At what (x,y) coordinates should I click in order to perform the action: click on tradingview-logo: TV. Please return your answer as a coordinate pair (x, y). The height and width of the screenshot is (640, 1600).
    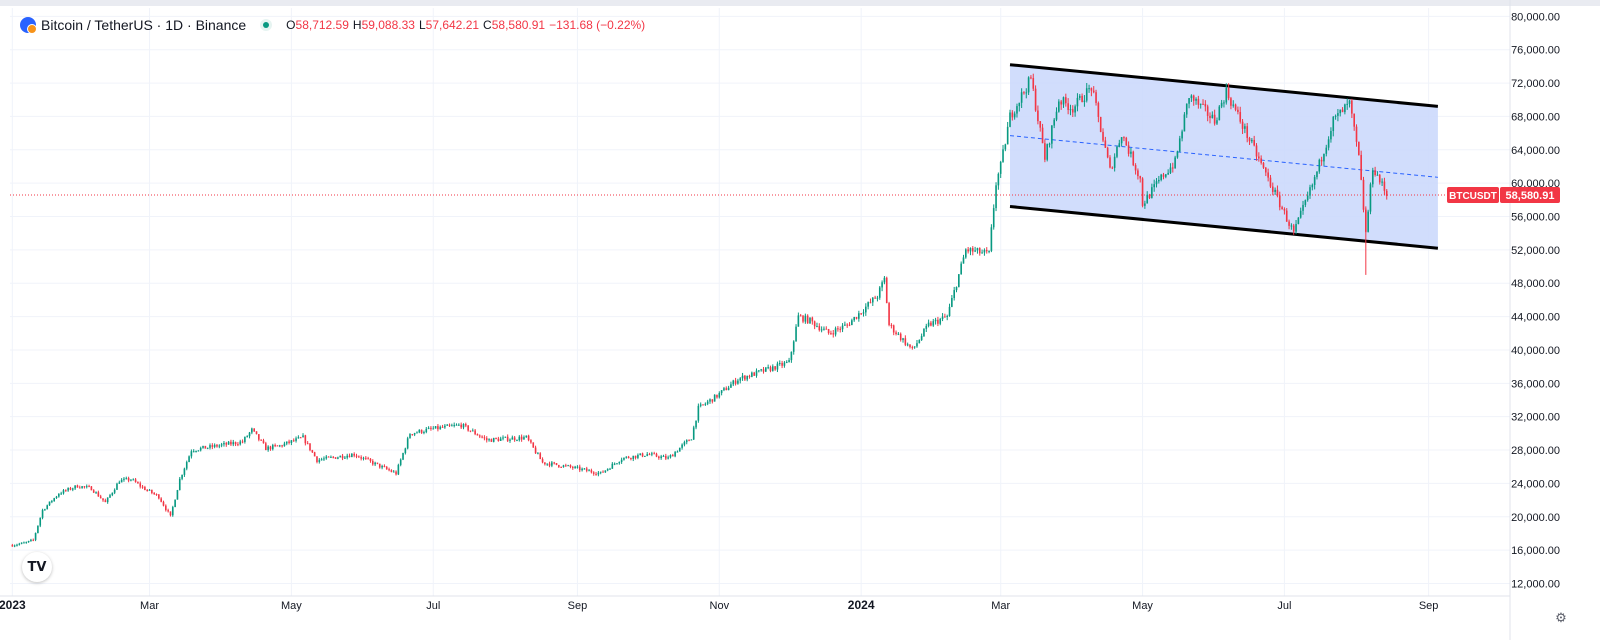
    Looking at the image, I should click on (37, 567).